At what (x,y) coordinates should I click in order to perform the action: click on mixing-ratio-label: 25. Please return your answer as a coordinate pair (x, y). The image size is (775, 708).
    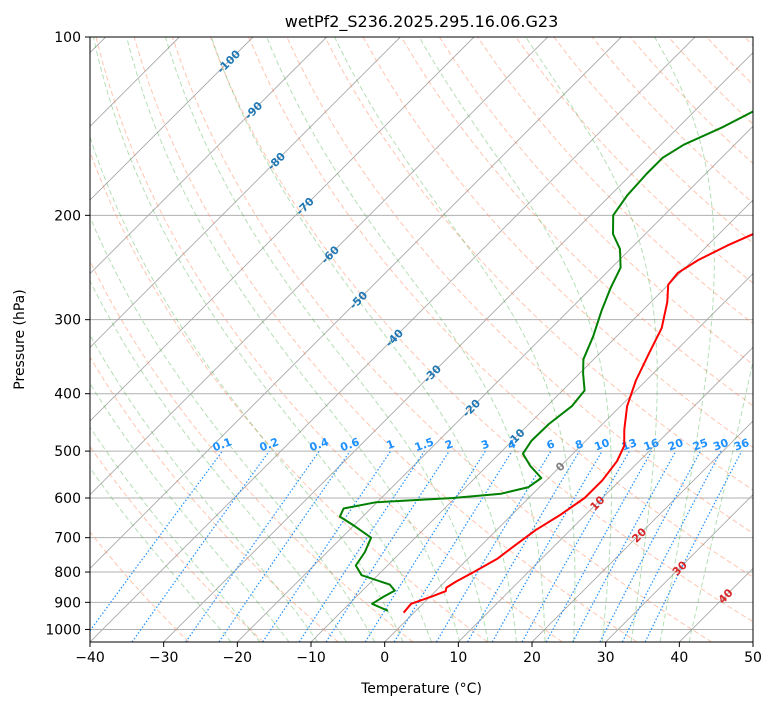
    Looking at the image, I should click on (700, 444).